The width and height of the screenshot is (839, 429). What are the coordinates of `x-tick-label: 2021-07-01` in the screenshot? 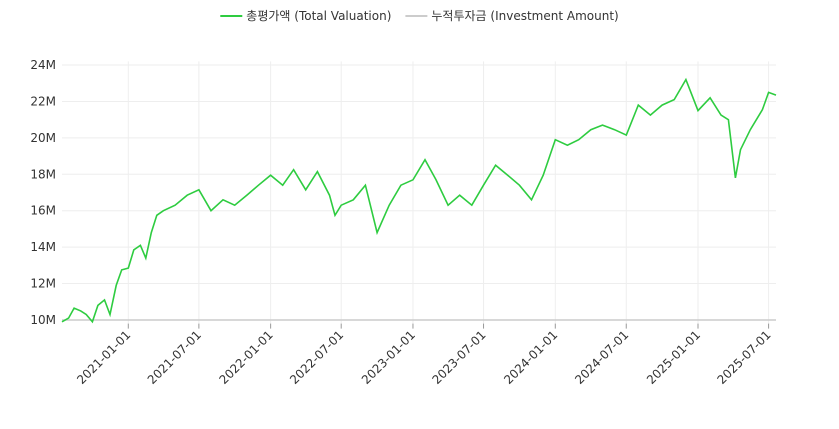 It's located at (174, 357).